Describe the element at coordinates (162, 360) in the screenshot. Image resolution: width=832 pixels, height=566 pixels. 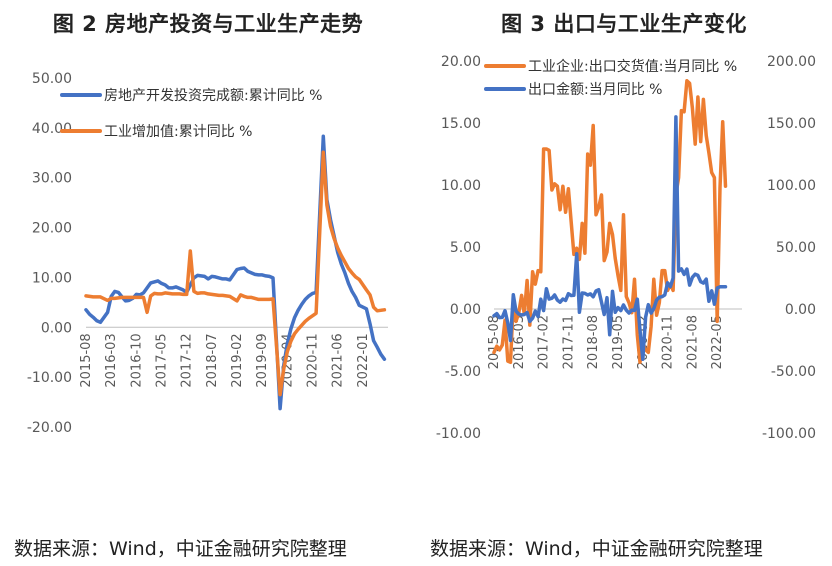
I see `x-tick-label: 2017-05` at that location.